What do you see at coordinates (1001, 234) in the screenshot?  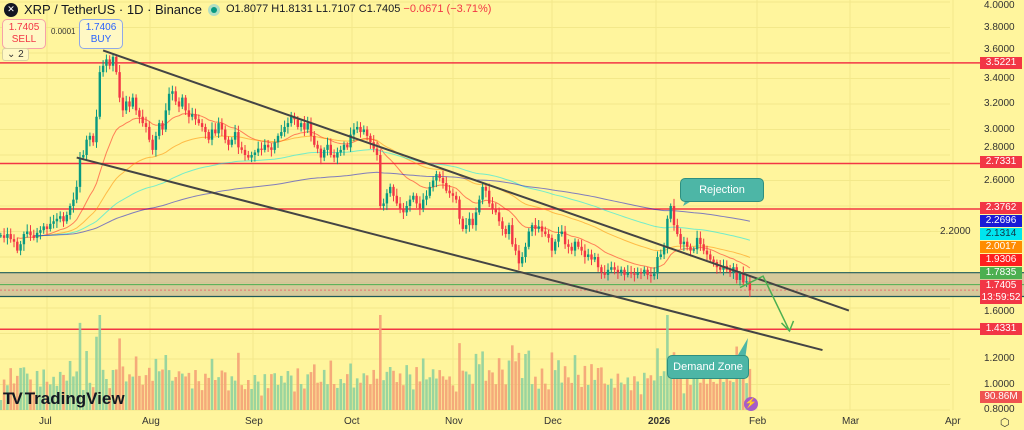 I see `ema-100-price-label: 2.1314` at bounding box center [1001, 234].